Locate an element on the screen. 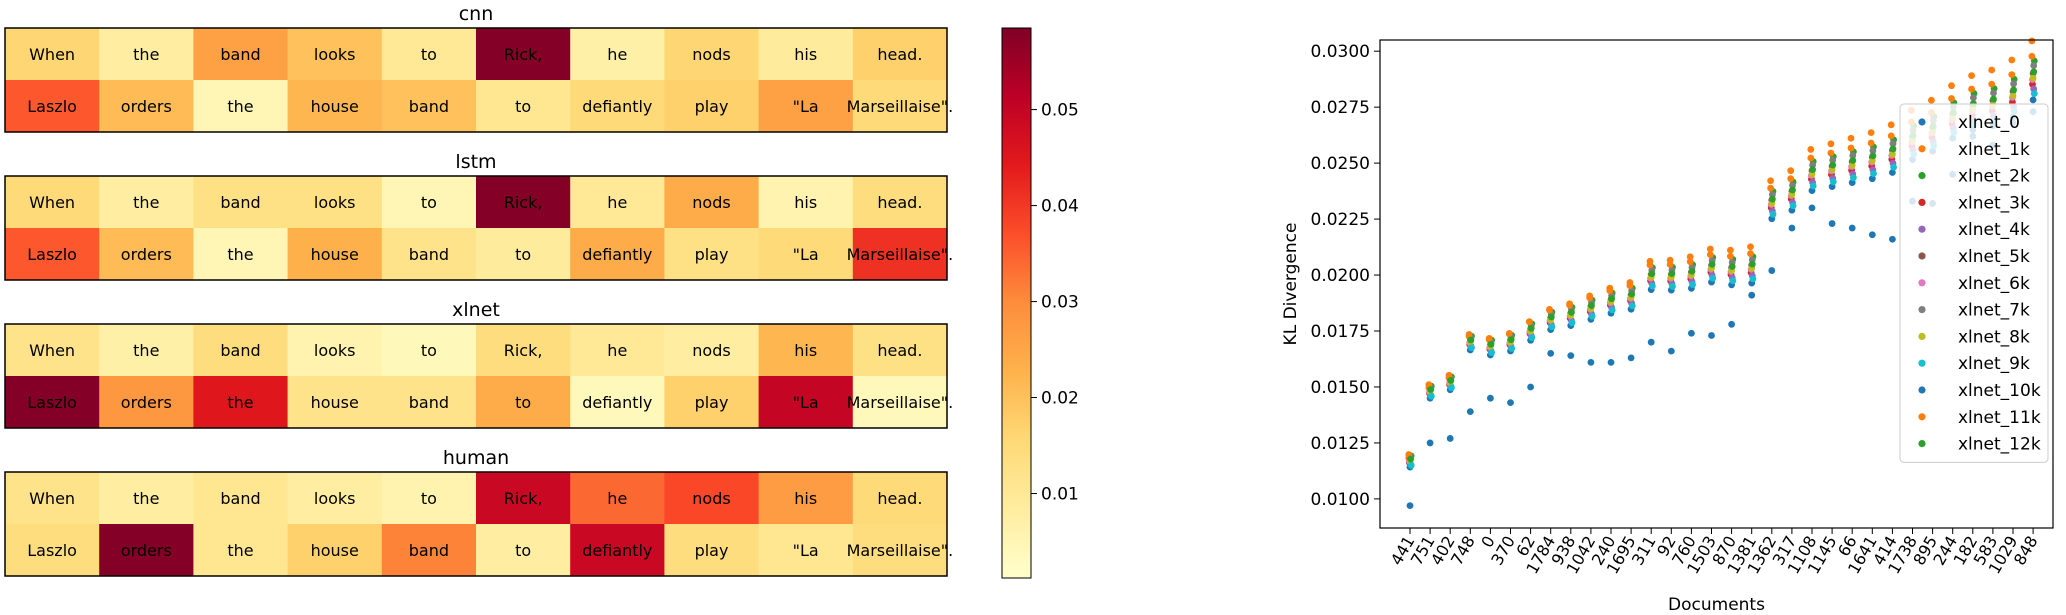 This screenshot has width=2066, height=615. point-xlnet_1k is located at coordinates (1770, 181).